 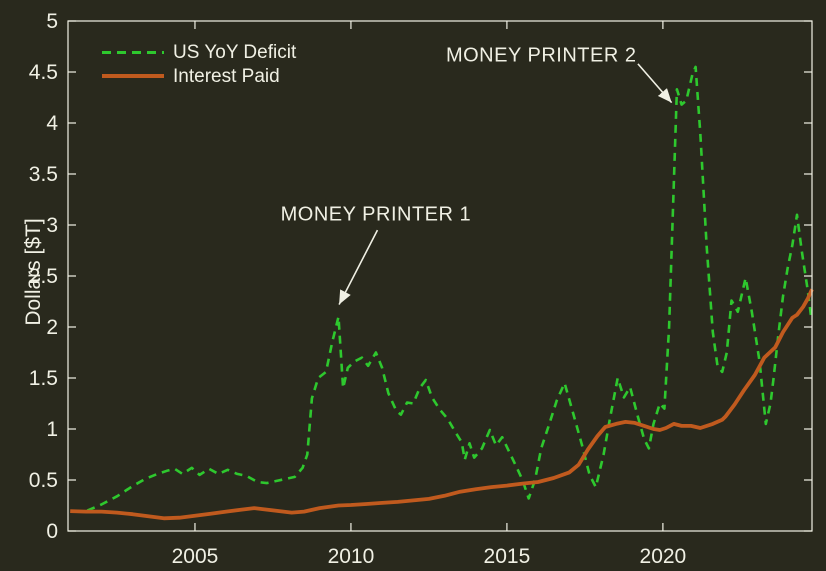 I want to click on legend-item-interest: Interest Paid, so click(x=199, y=76).